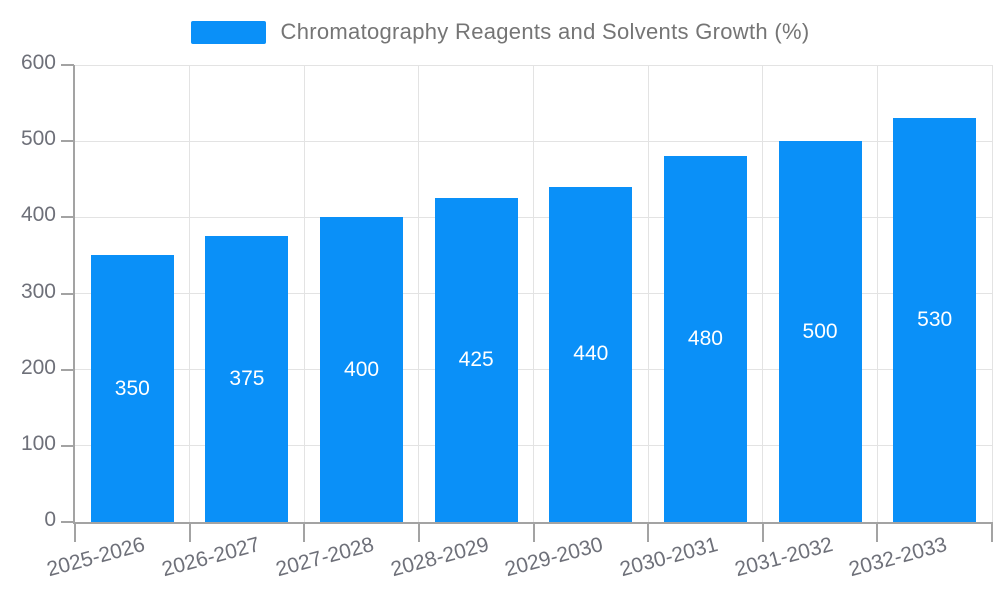 This screenshot has height=600, width=1000. What do you see at coordinates (38, 215) in the screenshot?
I see `y-axis-tick-label: 400` at bounding box center [38, 215].